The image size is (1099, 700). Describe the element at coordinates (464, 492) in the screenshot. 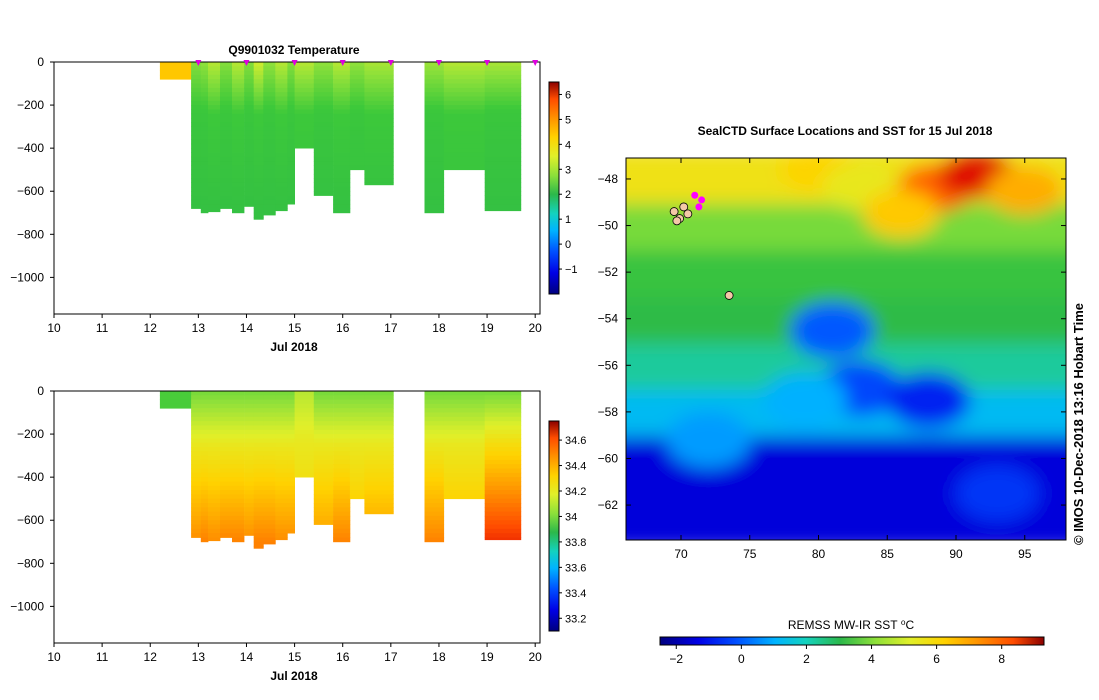

I see `profile-17-cell` at that location.